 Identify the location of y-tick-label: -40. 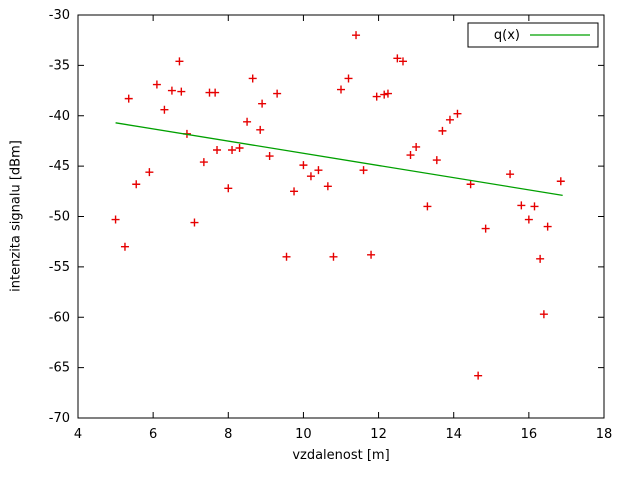
(59, 116).